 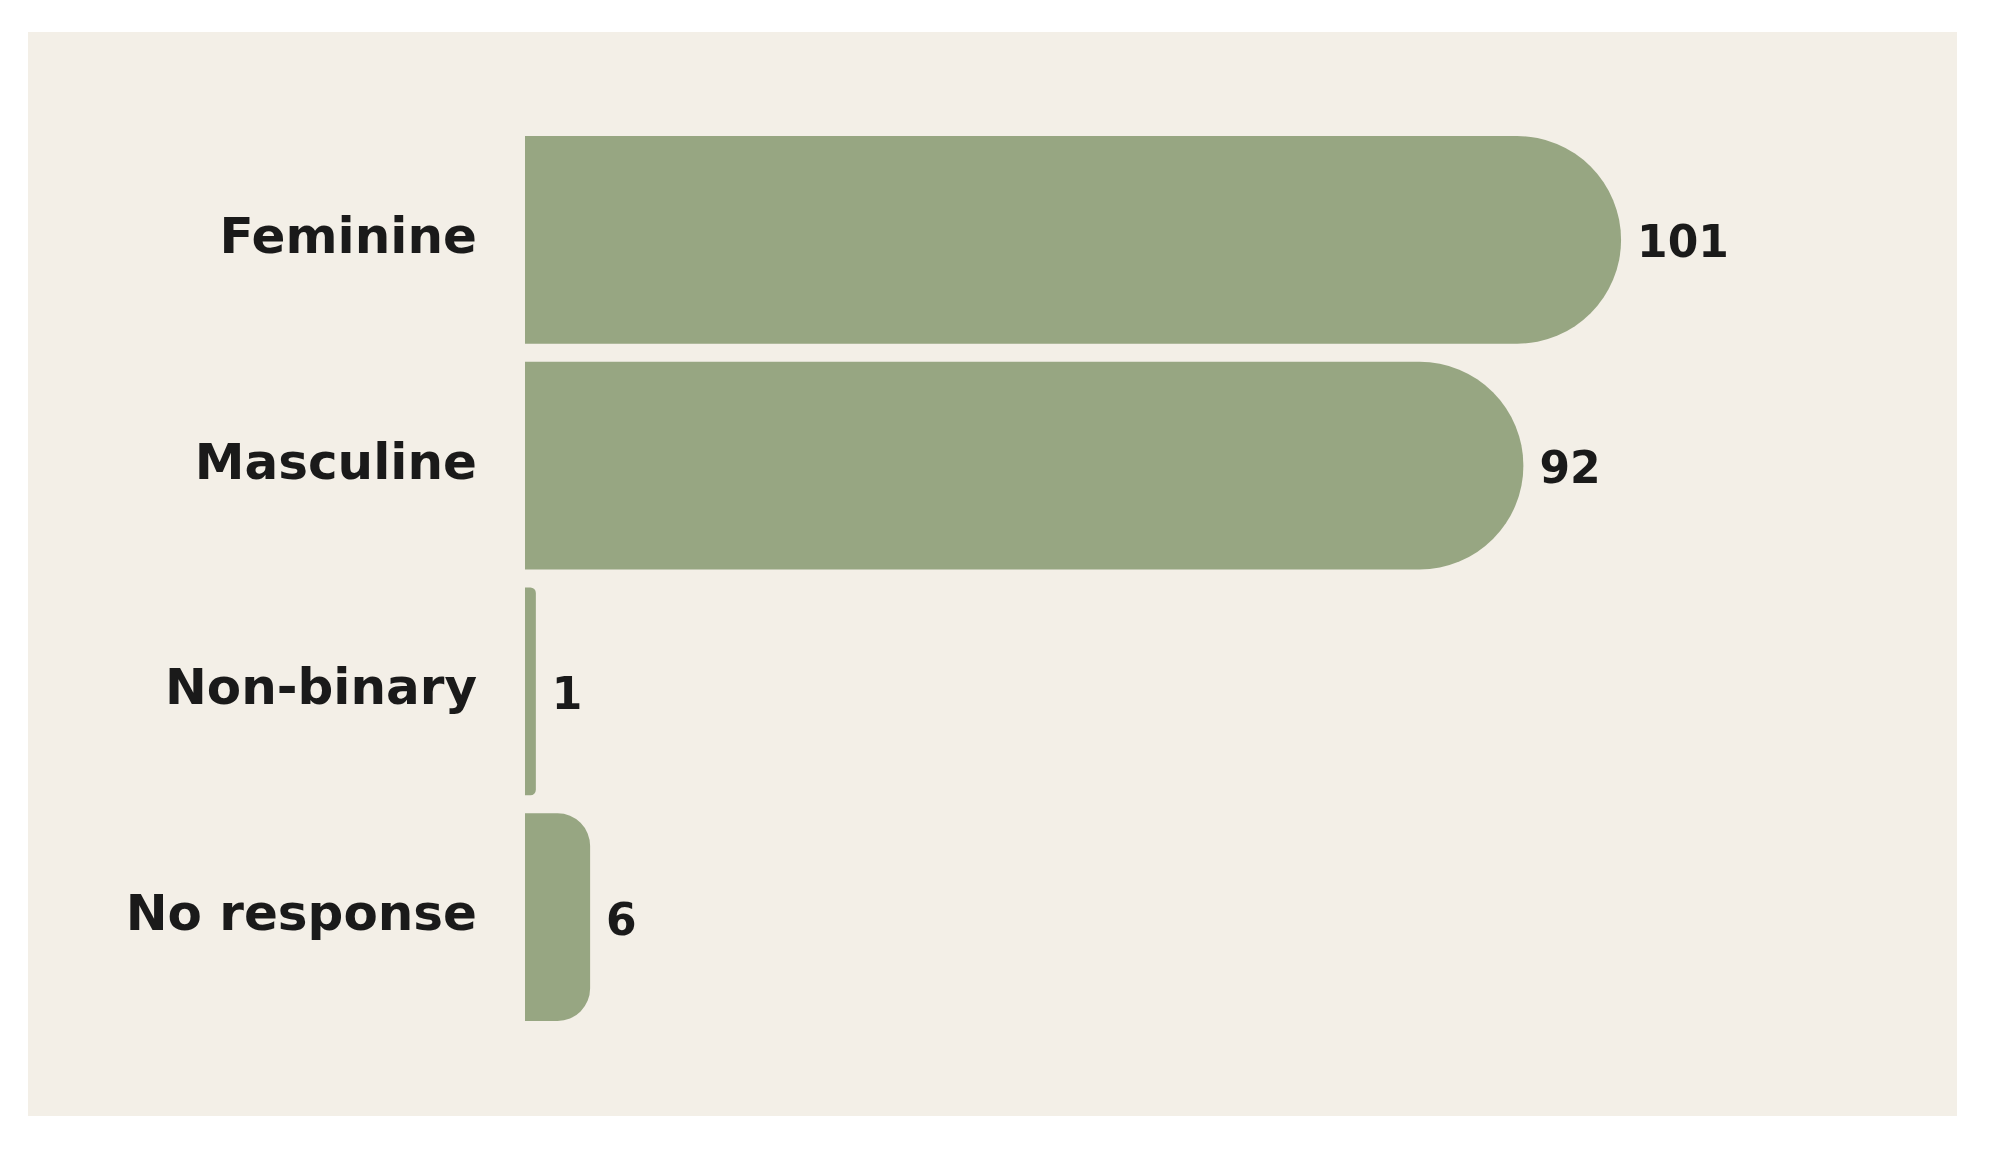 I want to click on y-tick-label: No response, so click(x=301, y=913).